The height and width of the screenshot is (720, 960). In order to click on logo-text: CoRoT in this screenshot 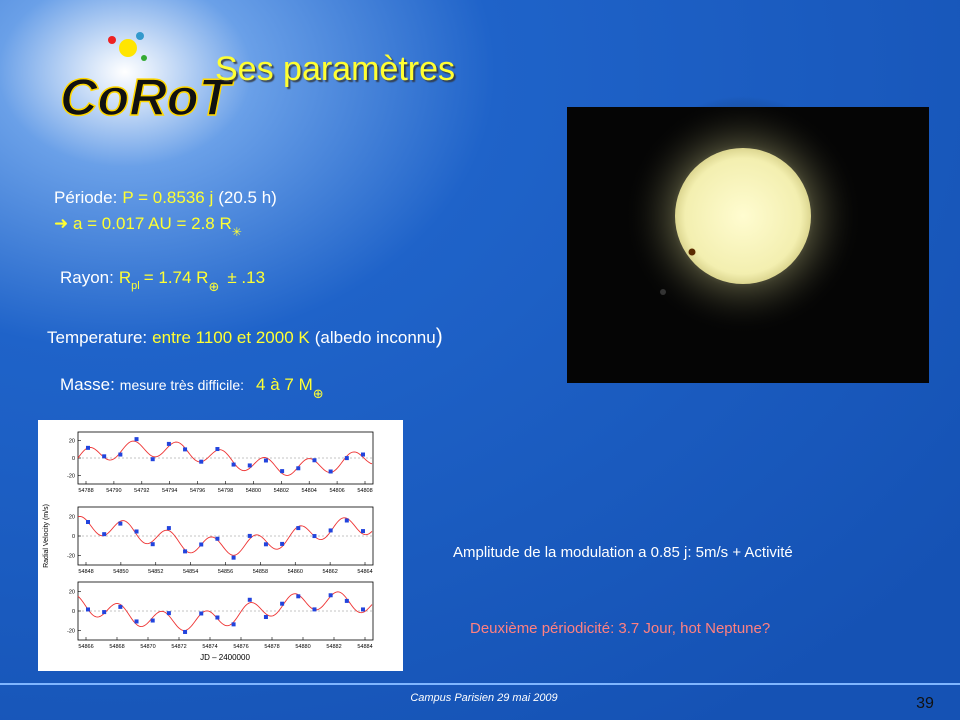, I will do `click(147, 98)`.